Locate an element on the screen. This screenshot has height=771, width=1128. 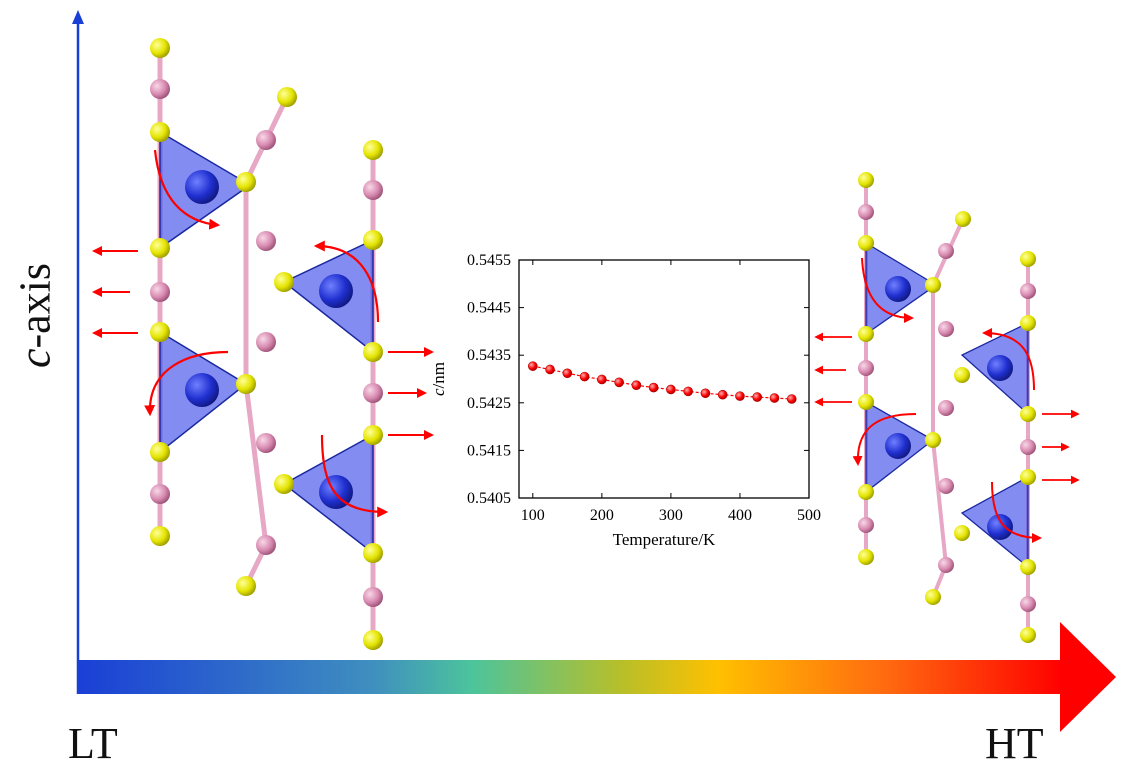
crystal-structure-ht is located at coordinates (947, 407).